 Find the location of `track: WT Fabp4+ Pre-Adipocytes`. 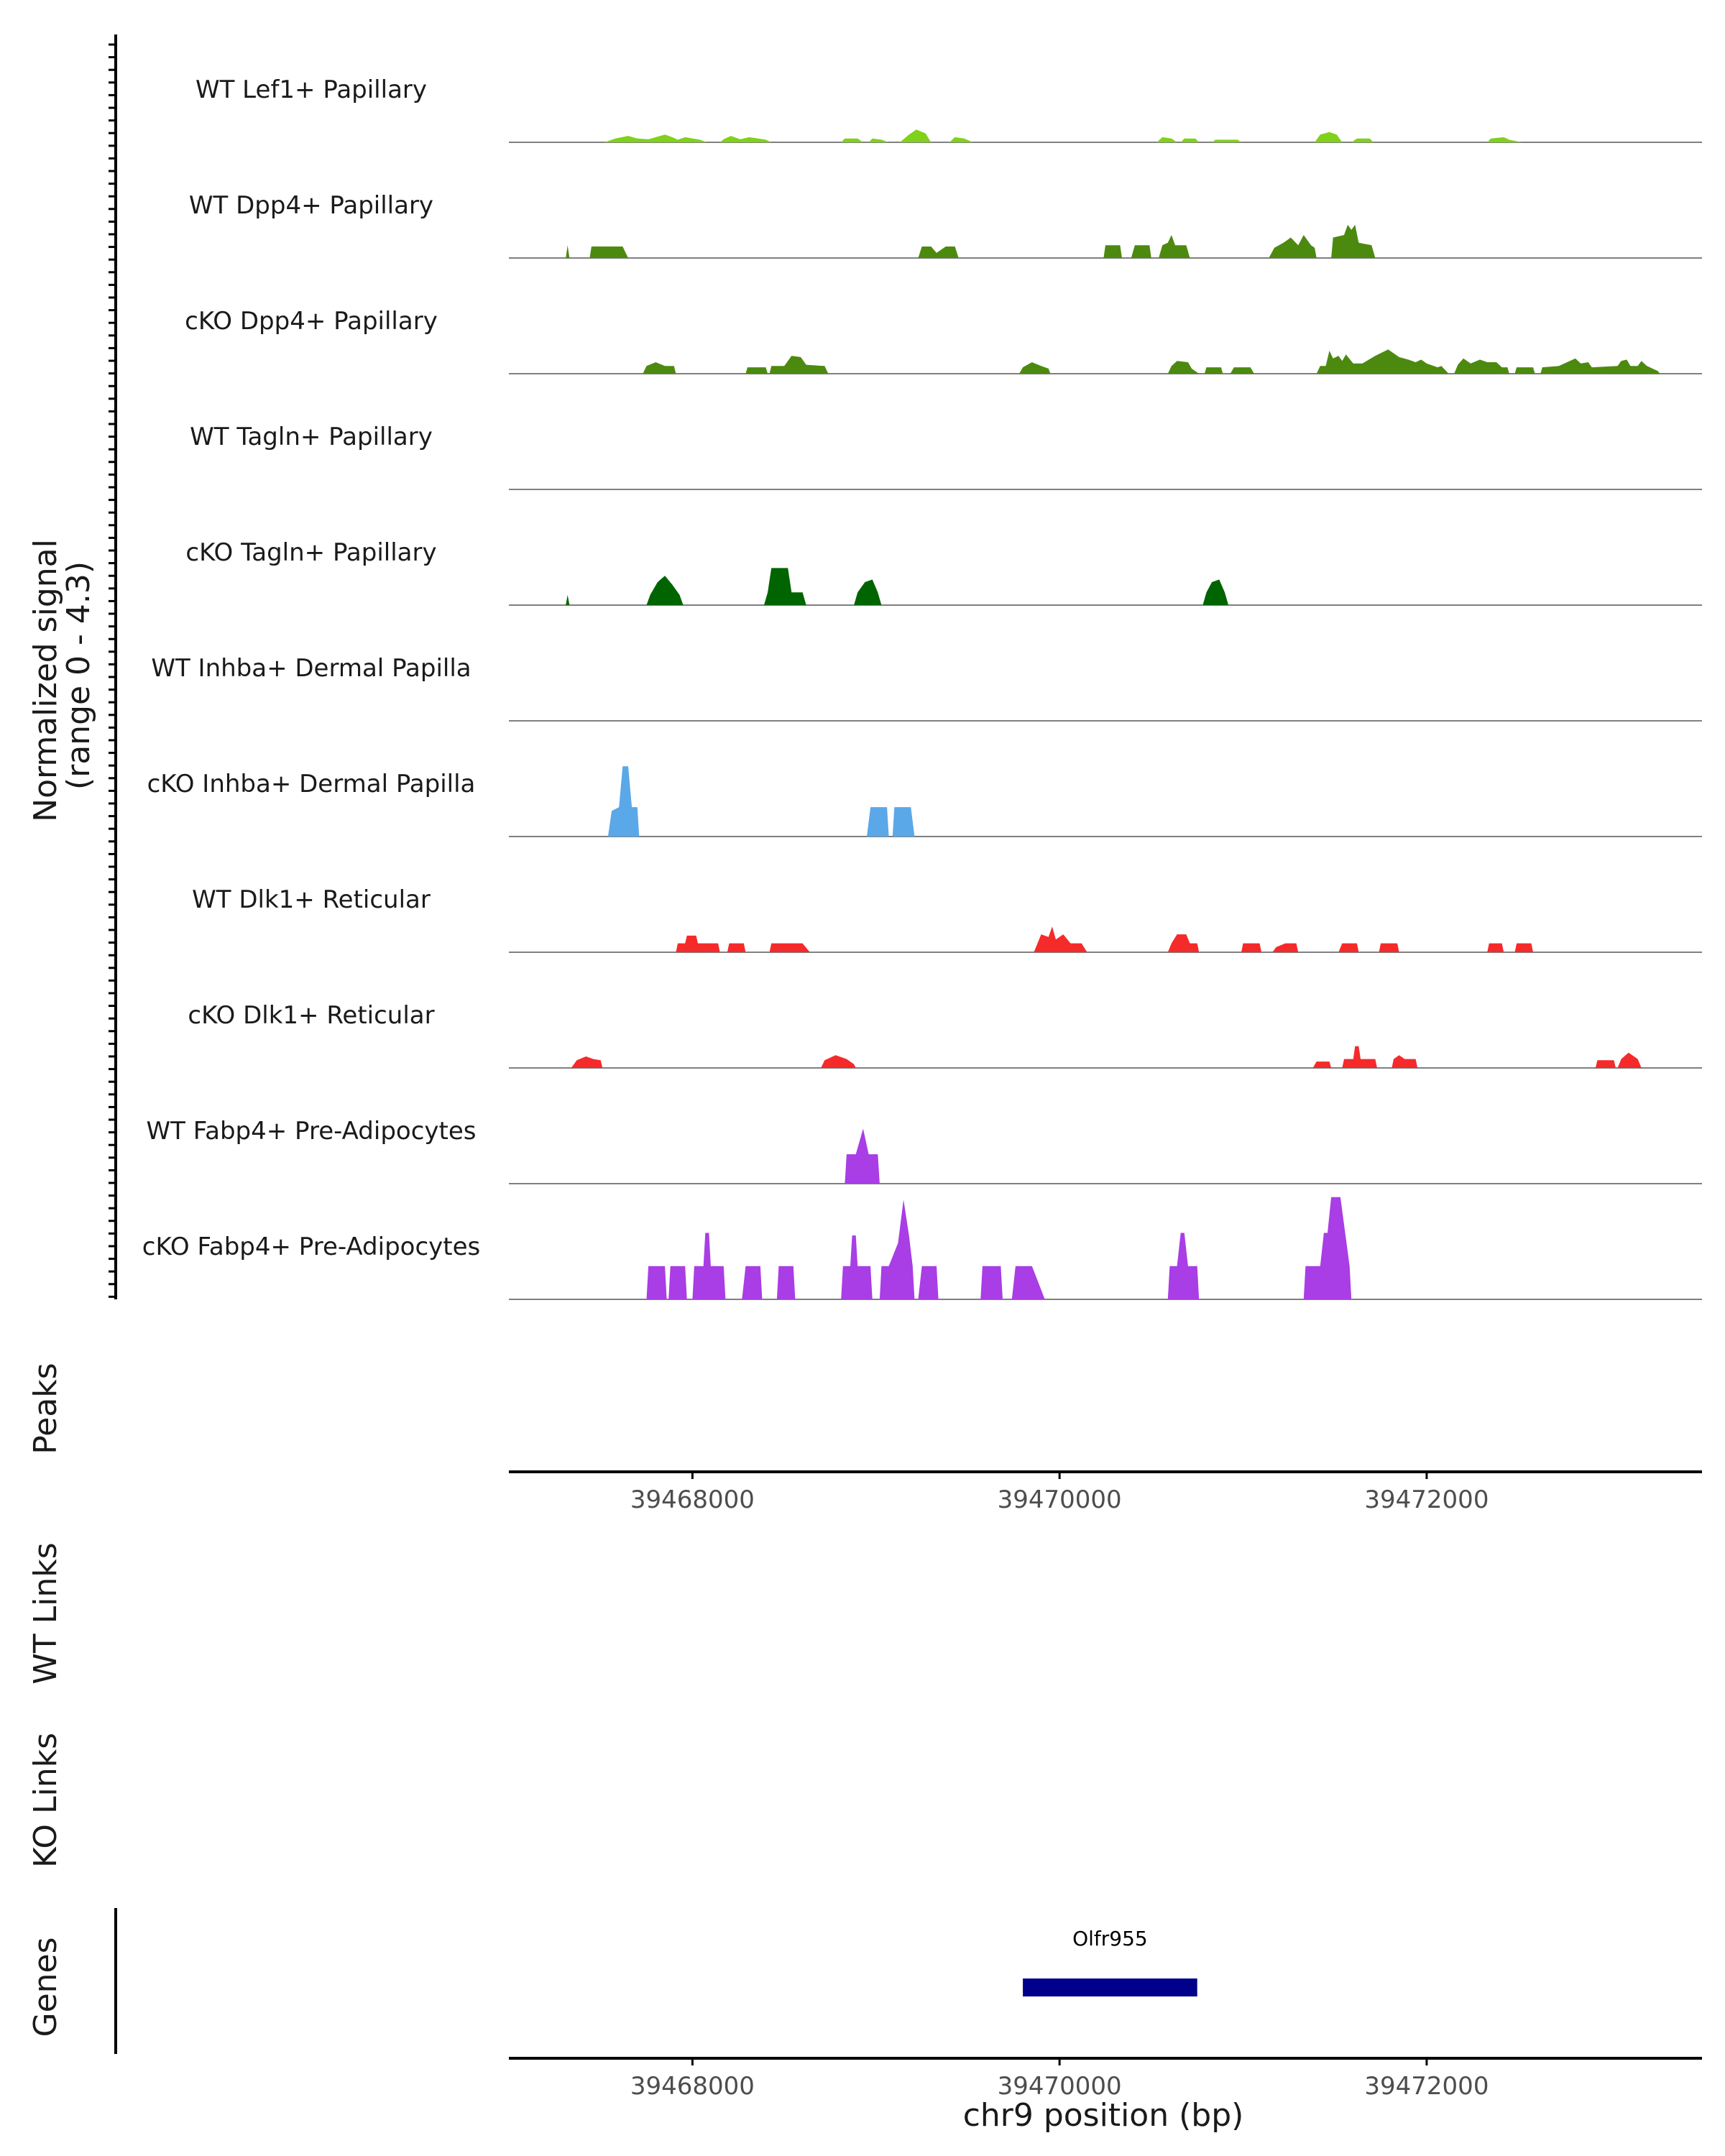

track: WT Fabp4+ Pre-Adipocytes is located at coordinates (924, 1150).